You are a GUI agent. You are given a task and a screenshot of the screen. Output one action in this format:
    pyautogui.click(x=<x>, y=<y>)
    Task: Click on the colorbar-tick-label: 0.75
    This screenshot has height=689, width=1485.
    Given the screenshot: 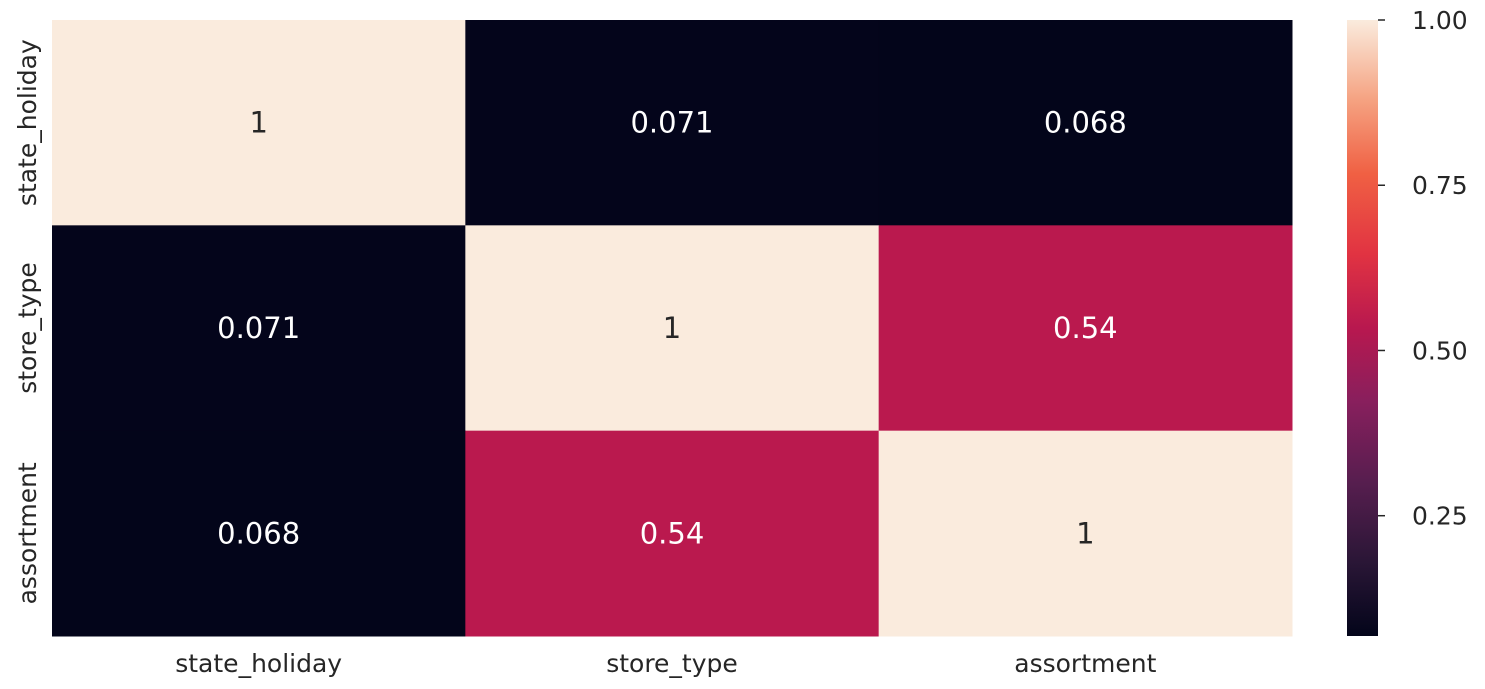 What is the action you would take?
    pyautogui.click(x=1440, y=185)
    